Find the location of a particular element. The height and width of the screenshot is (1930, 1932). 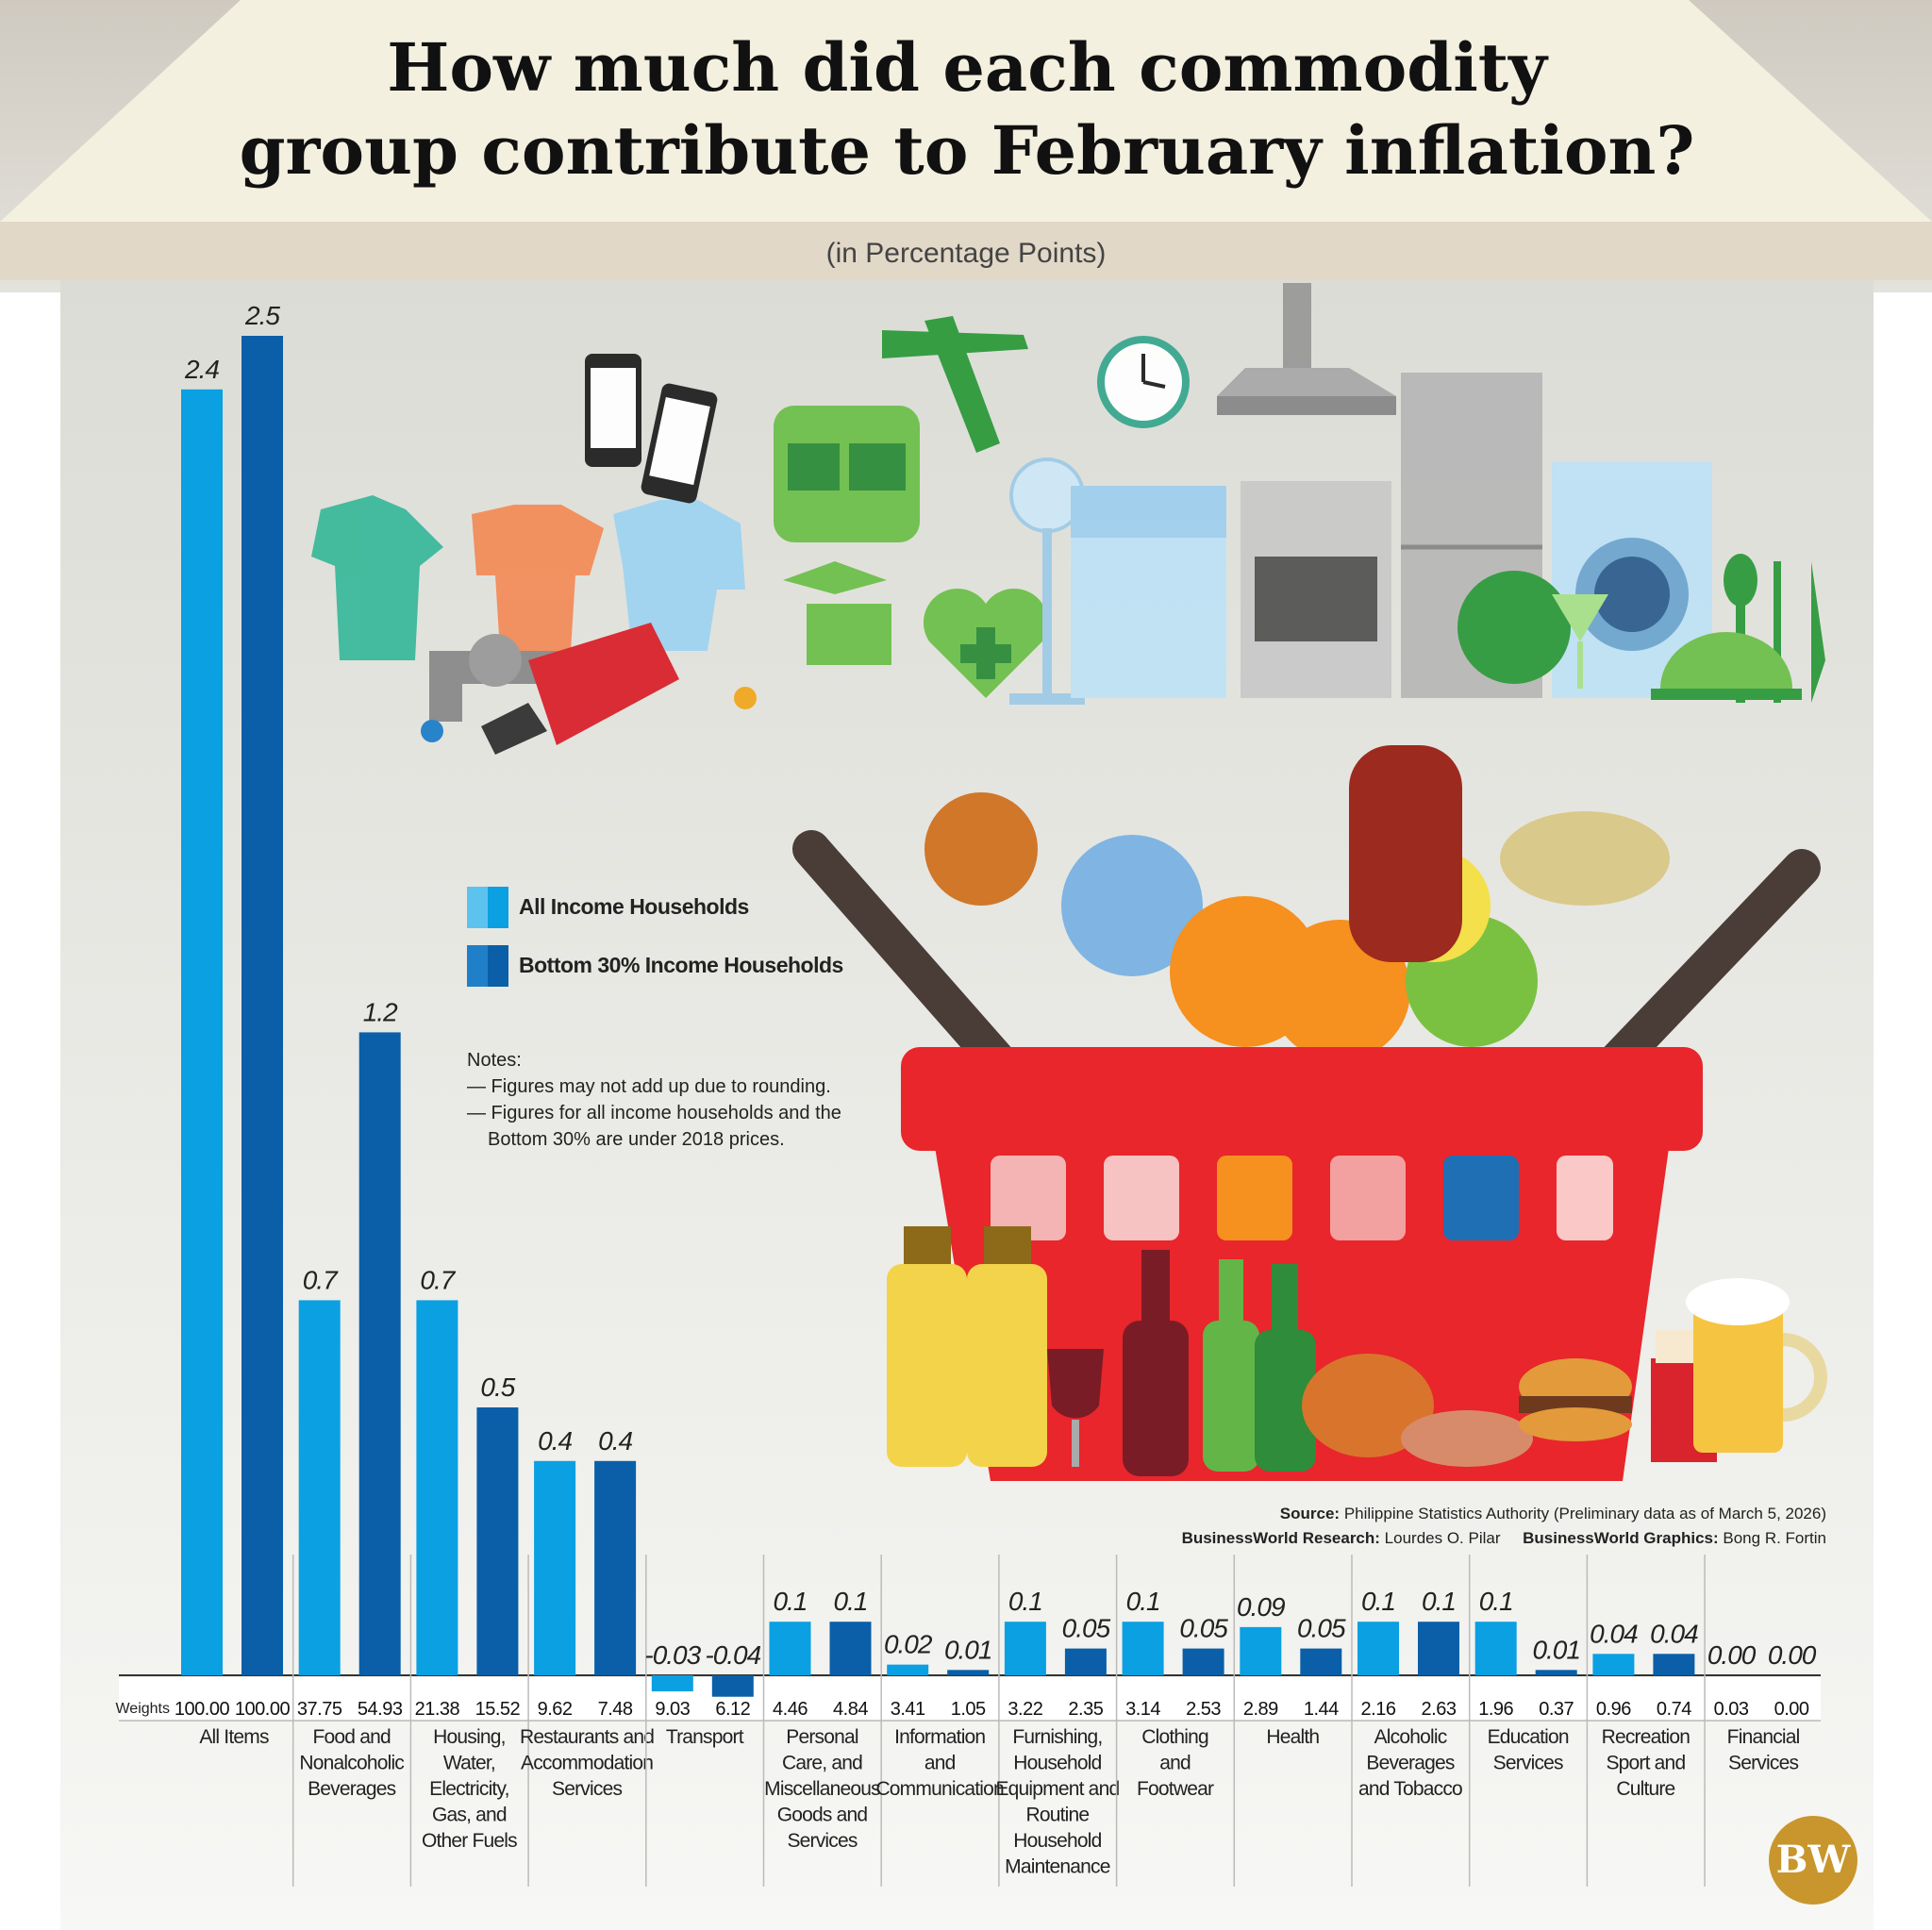

graduation-cap-icon is located at coordinates (837, 613).